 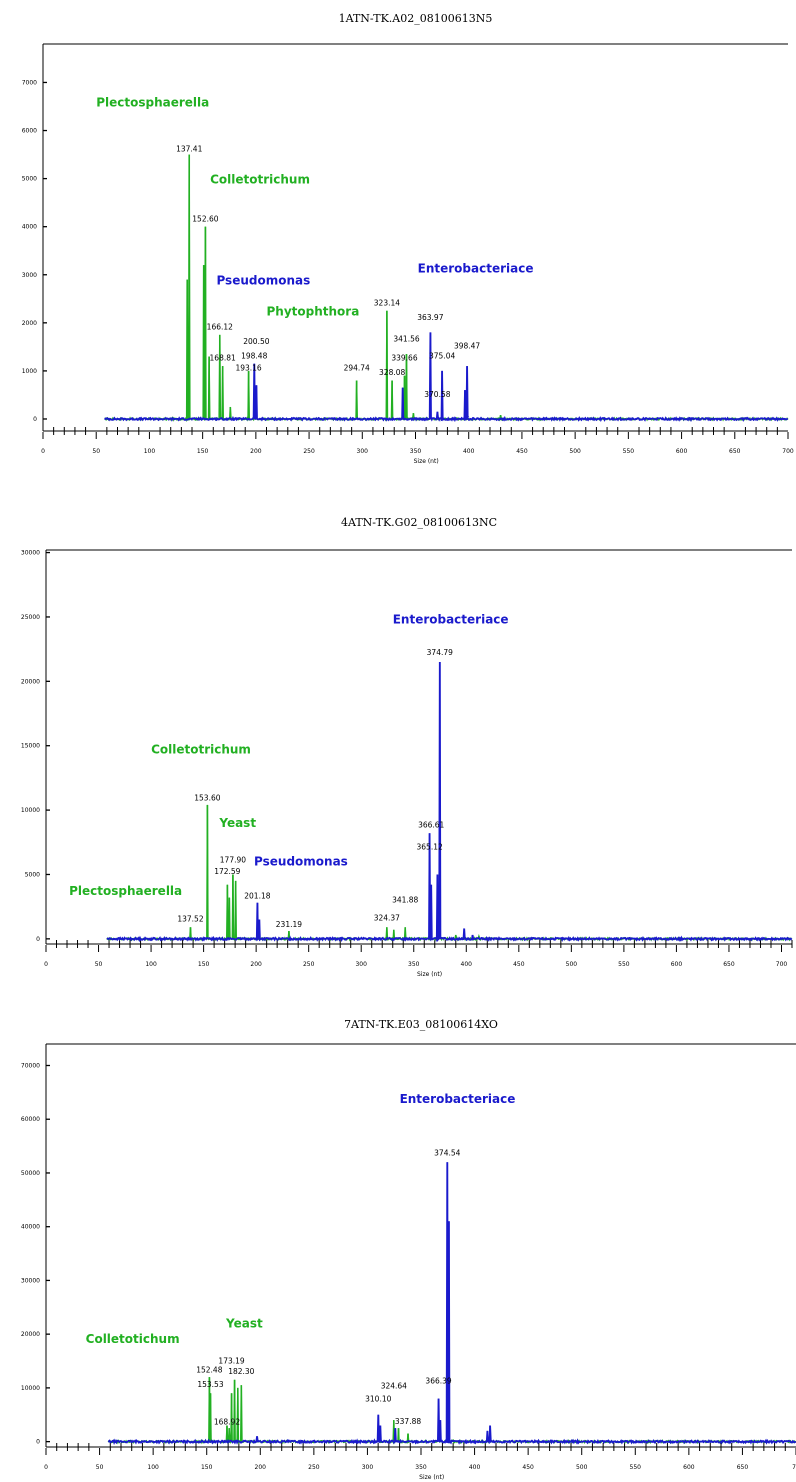 What do you see at coordinates (30, 1173) in the screenshot?
I see `y-tick-label: 50000` at bounding box center [30, 1173].